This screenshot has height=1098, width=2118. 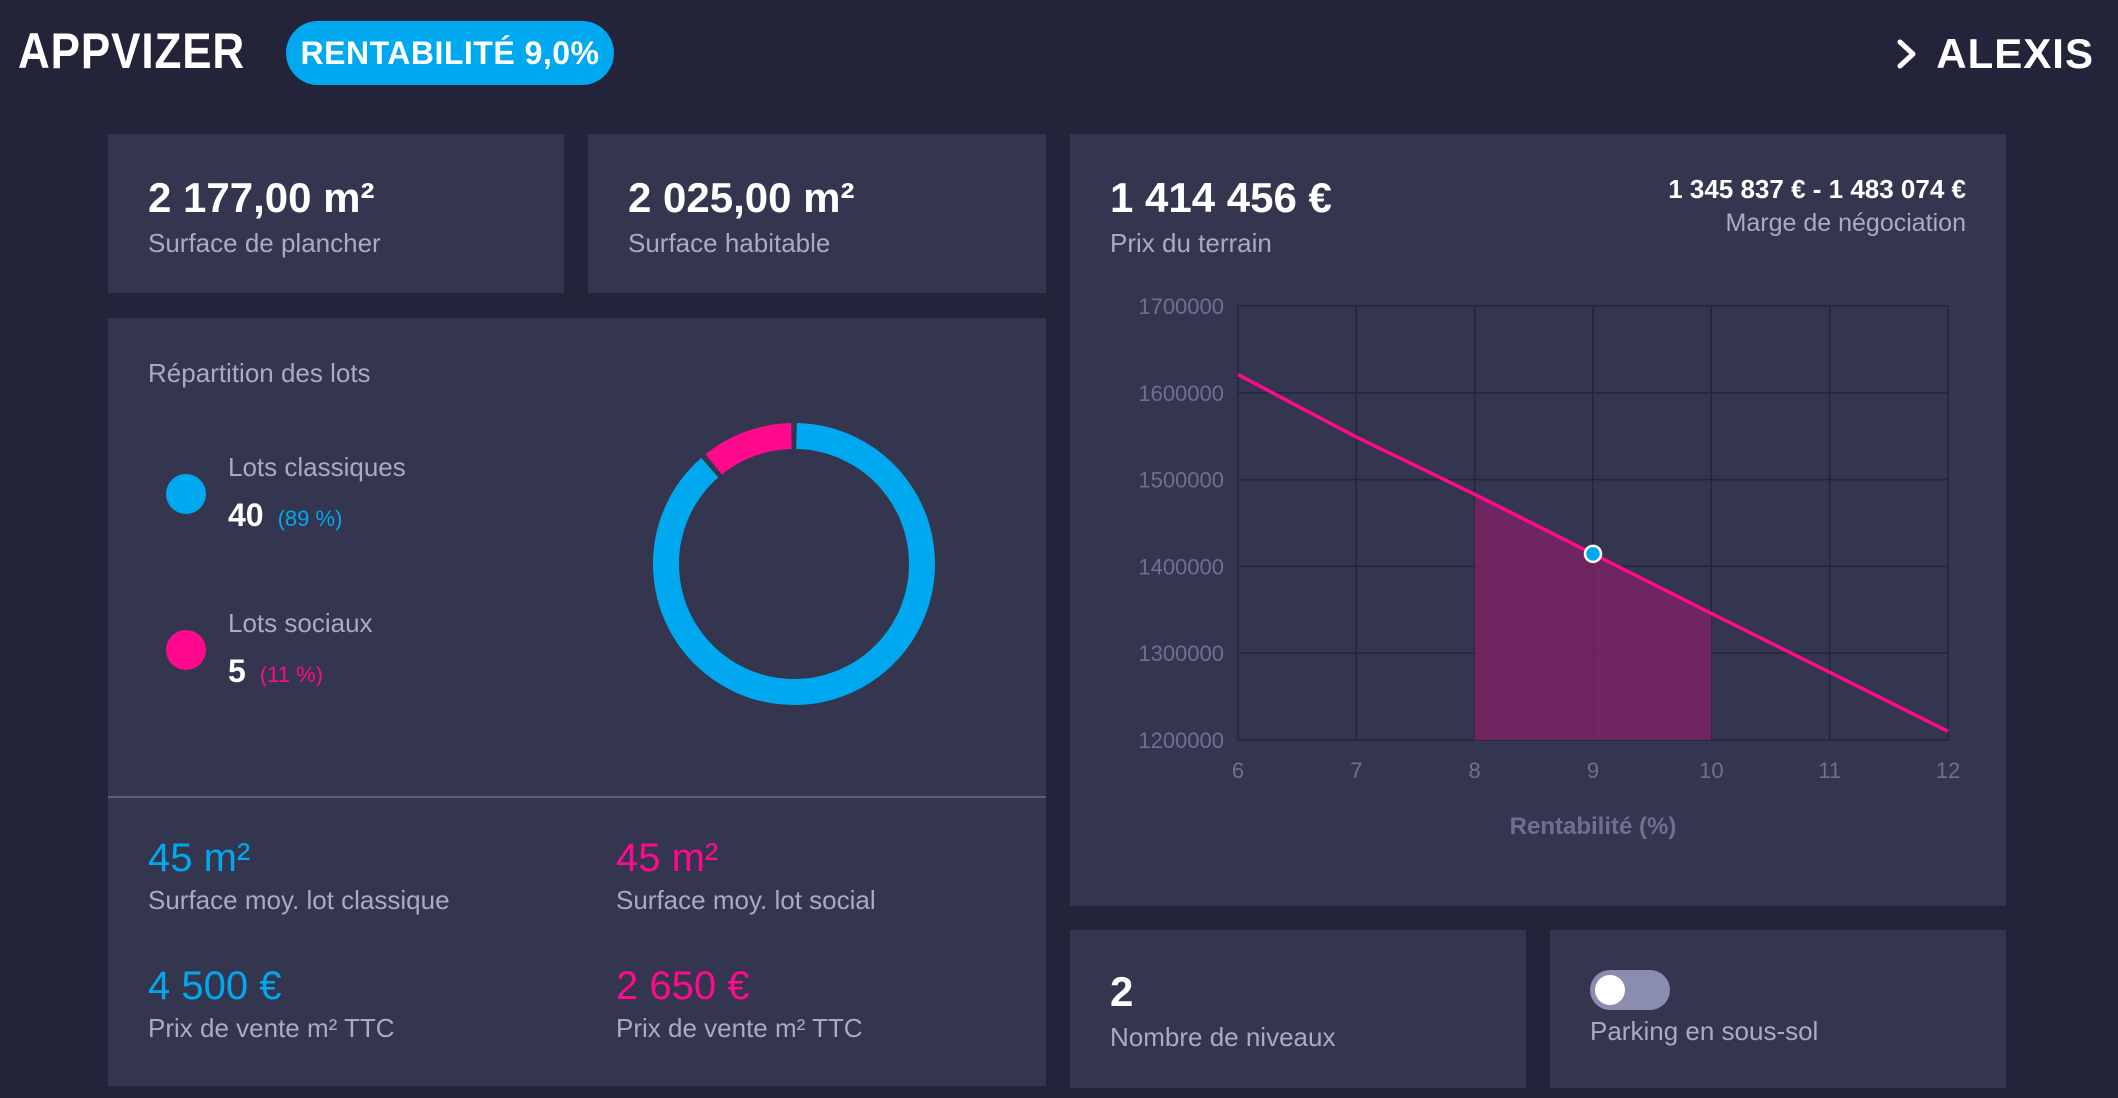 What do you see at coordinates (1221, 197) in the screenshot?
I see `terrain-price: 1 414 456 €` at bounding box center [1221, 197].